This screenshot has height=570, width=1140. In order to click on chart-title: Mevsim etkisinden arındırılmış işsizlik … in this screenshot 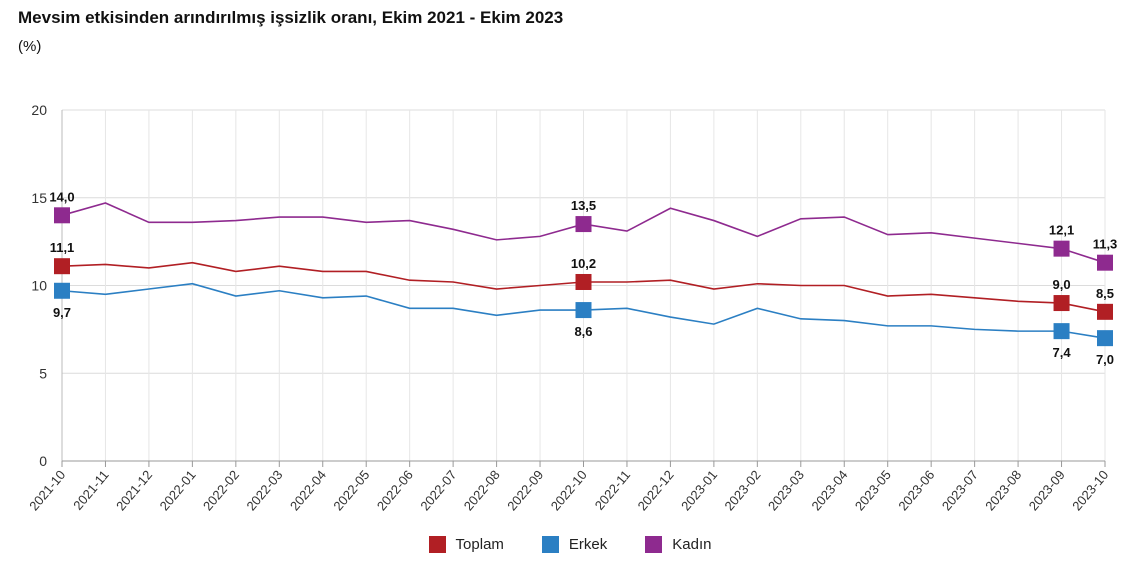, I will do `click(291, 17)`.